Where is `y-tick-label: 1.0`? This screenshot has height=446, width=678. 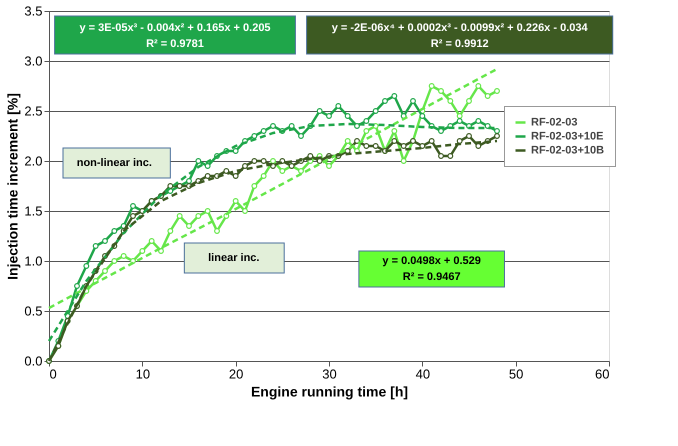
y-tick-label: 1.0 is located at coordinates (33, 261).